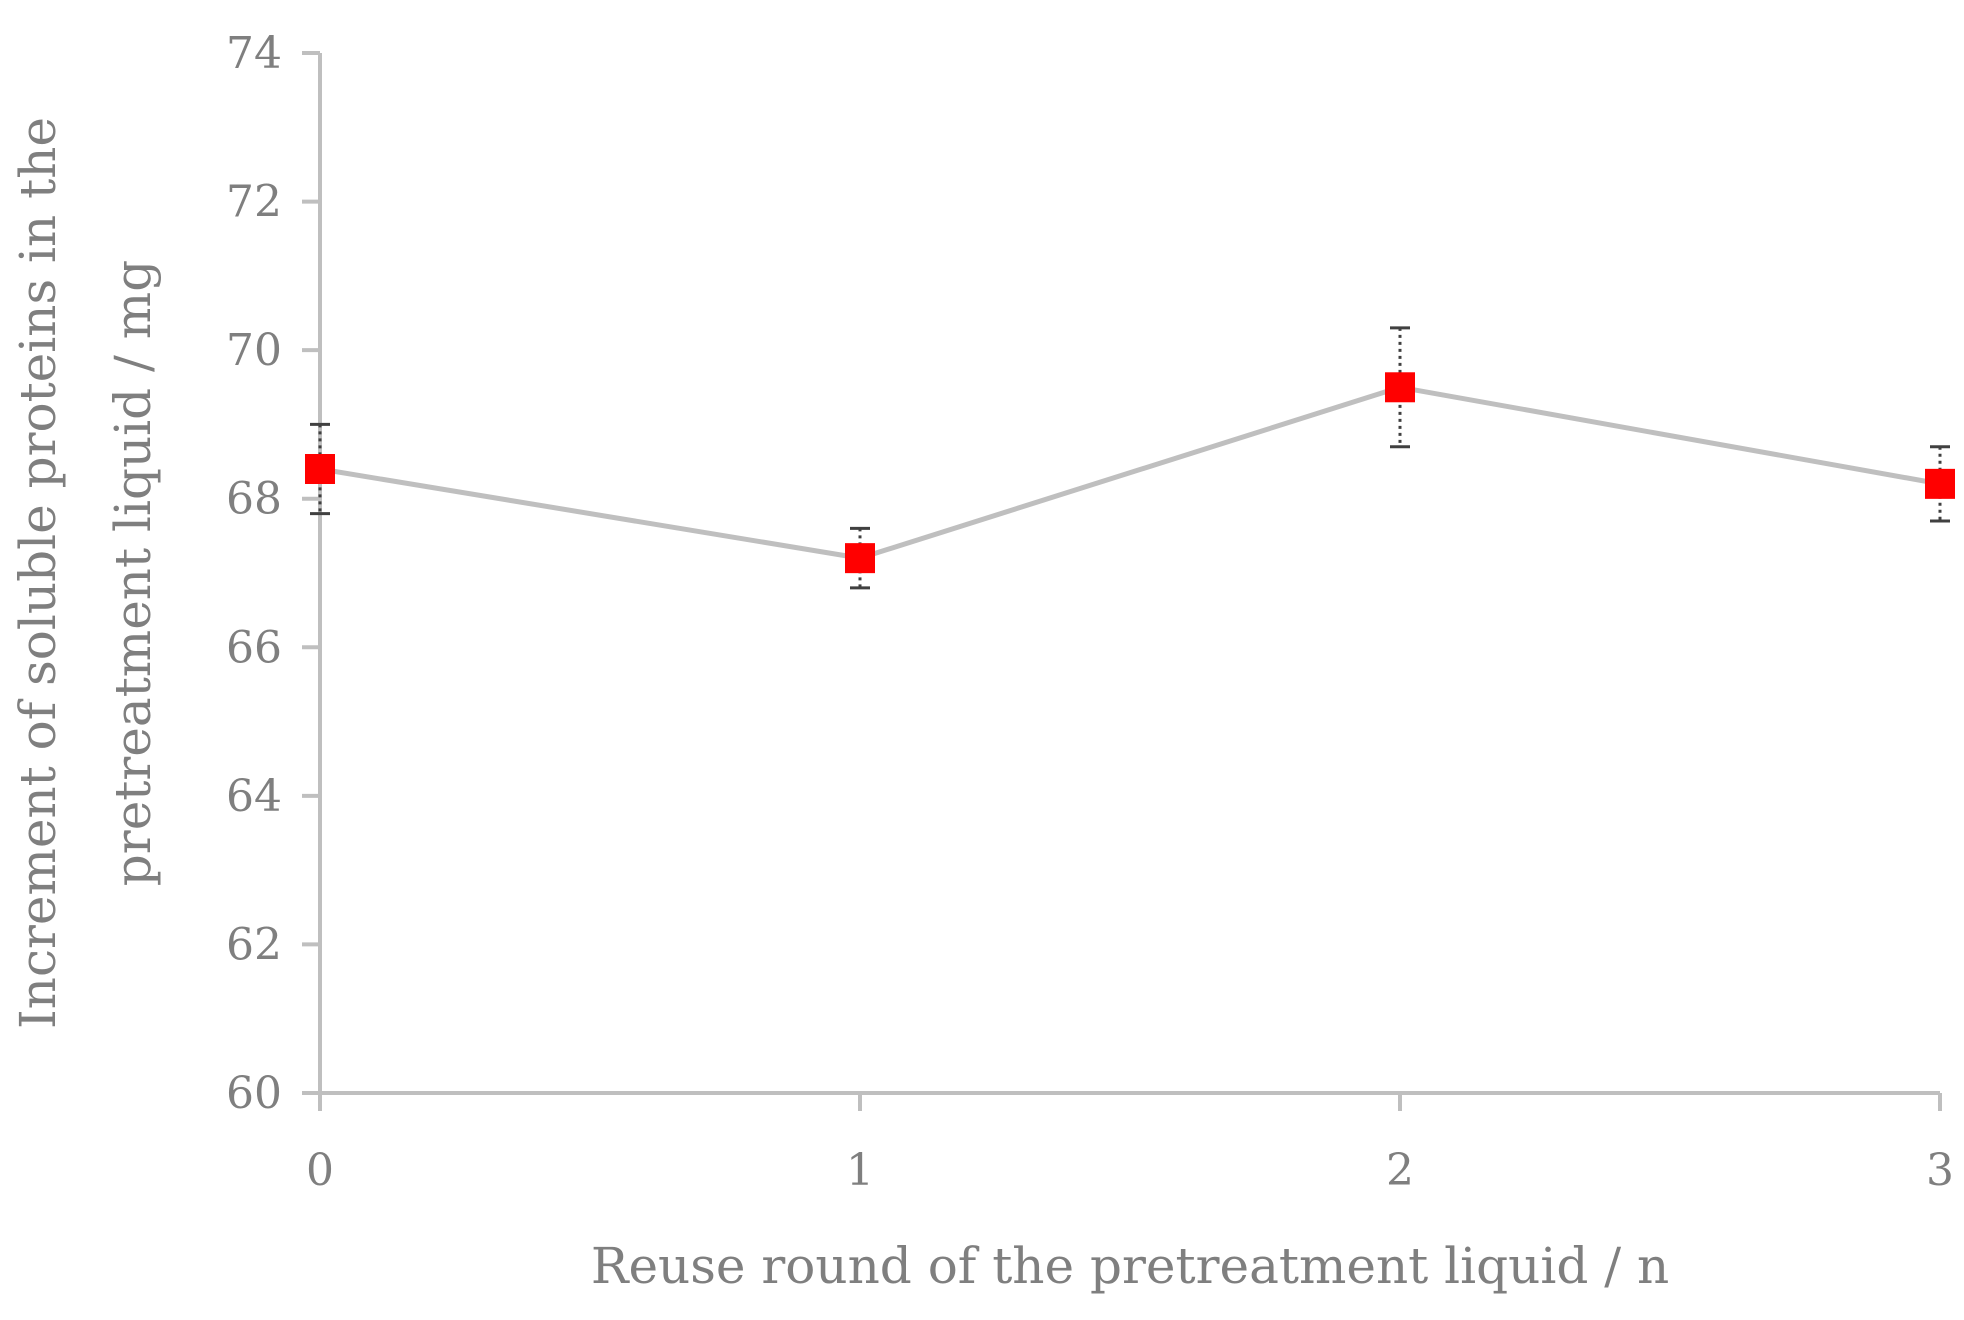  I want to click on y-tick-label: 72, so click(254, 202).